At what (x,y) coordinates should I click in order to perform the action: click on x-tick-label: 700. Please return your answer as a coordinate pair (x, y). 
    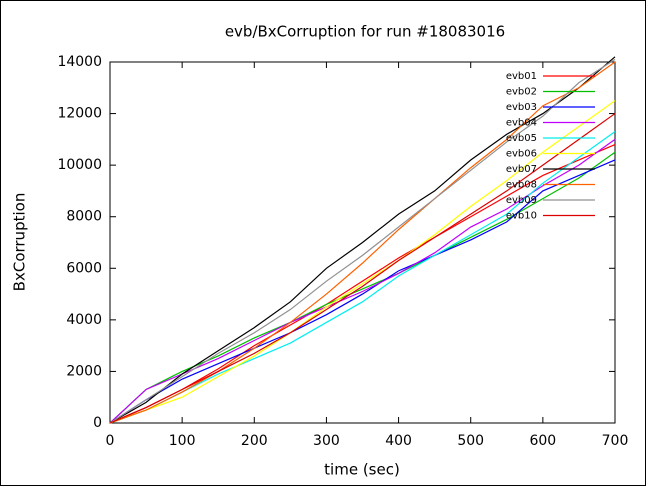
    Looking at the image, I should click on (615, 441).